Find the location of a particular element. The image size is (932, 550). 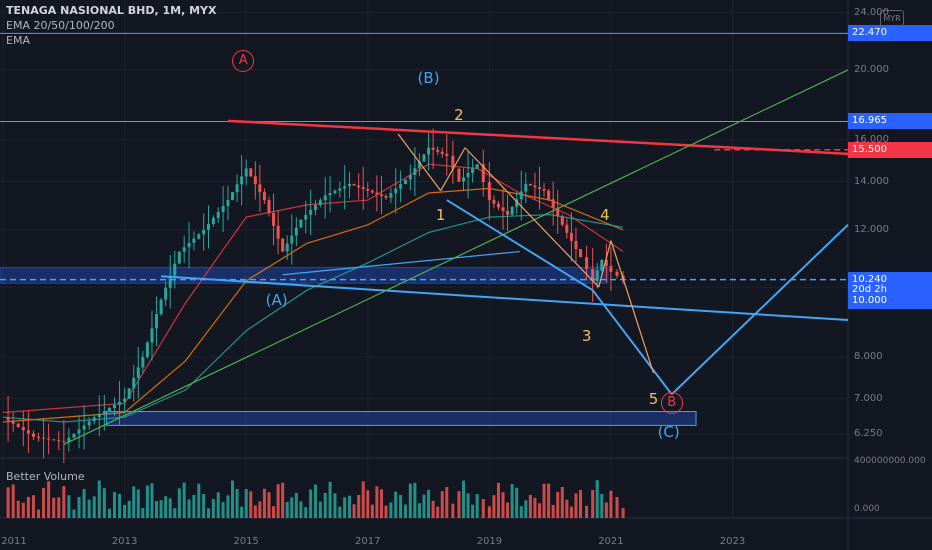

wave-label: (B) is located at coordinates (428, 77).